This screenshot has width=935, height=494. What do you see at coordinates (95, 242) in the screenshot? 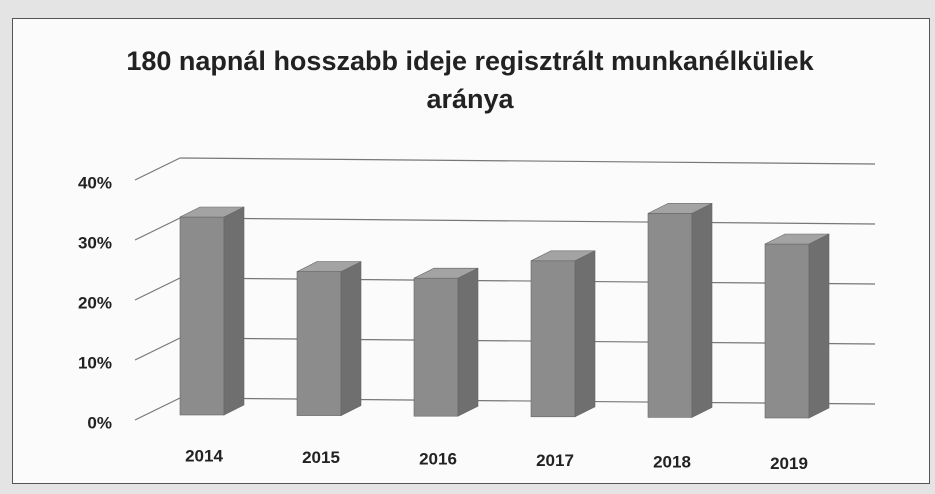
I see `y-tick-label: 30%` at bounding box center [95, 242].